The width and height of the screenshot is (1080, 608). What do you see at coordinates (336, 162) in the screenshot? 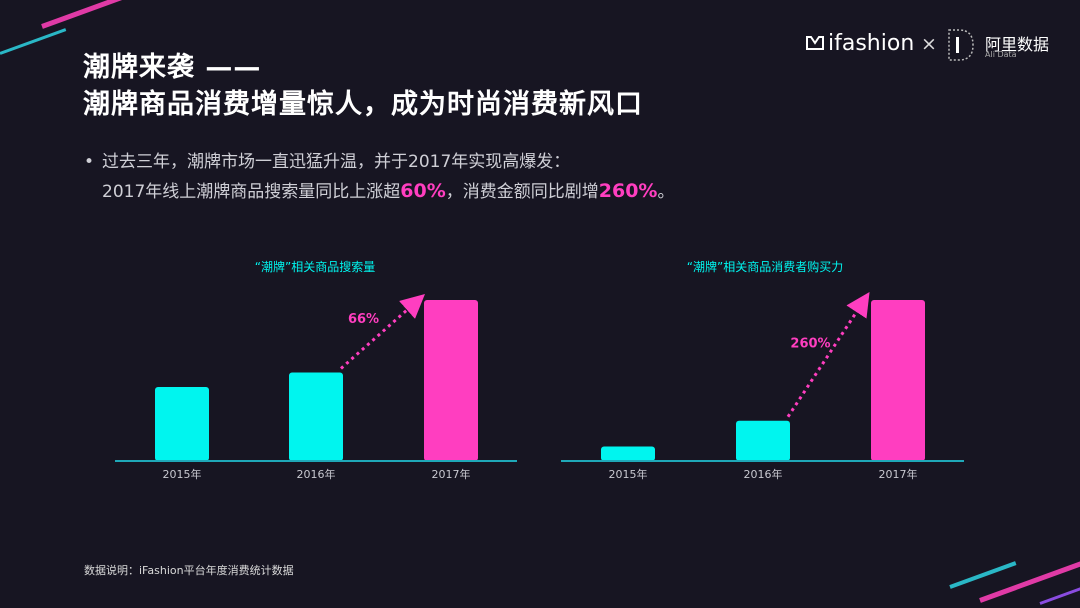
I see `bullet-line-1: 过去三年，潮牌市场一直迅猛升温，并于2017年实现高爆发：` at bounding box center [336, 162].